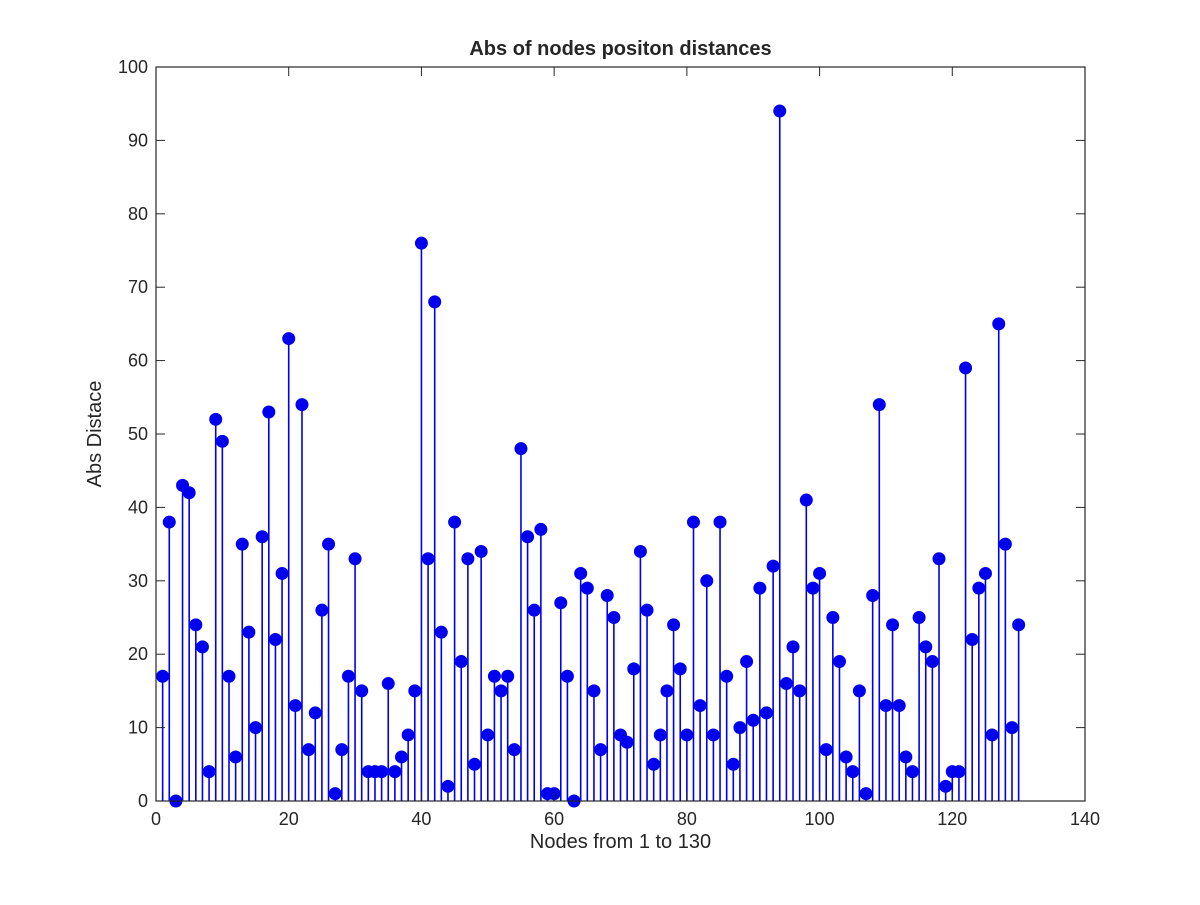  What do you see at coordinates (620, 842) in the screenshot?
I see `x-axis-label: Nodes from 1 to 130` at bounding box center [620, 842].